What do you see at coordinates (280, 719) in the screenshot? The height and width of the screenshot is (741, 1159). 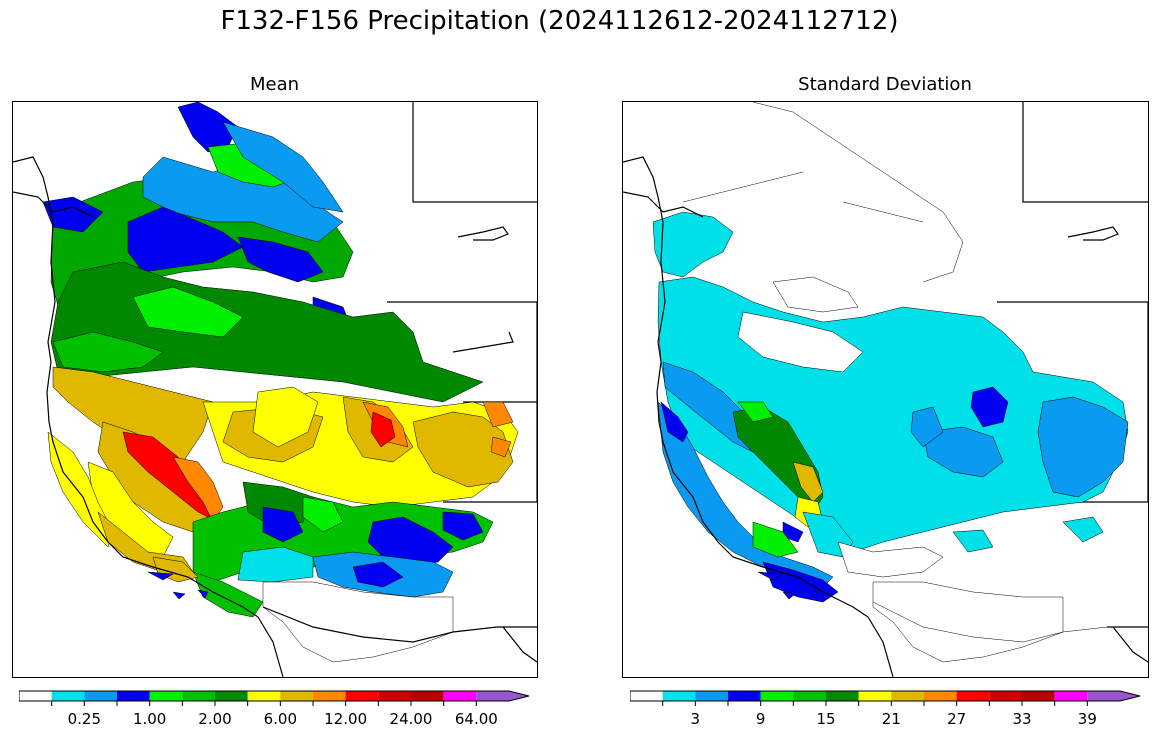 I see `colorbar-tick-label: 6.00` at bounding box center [280, 719].